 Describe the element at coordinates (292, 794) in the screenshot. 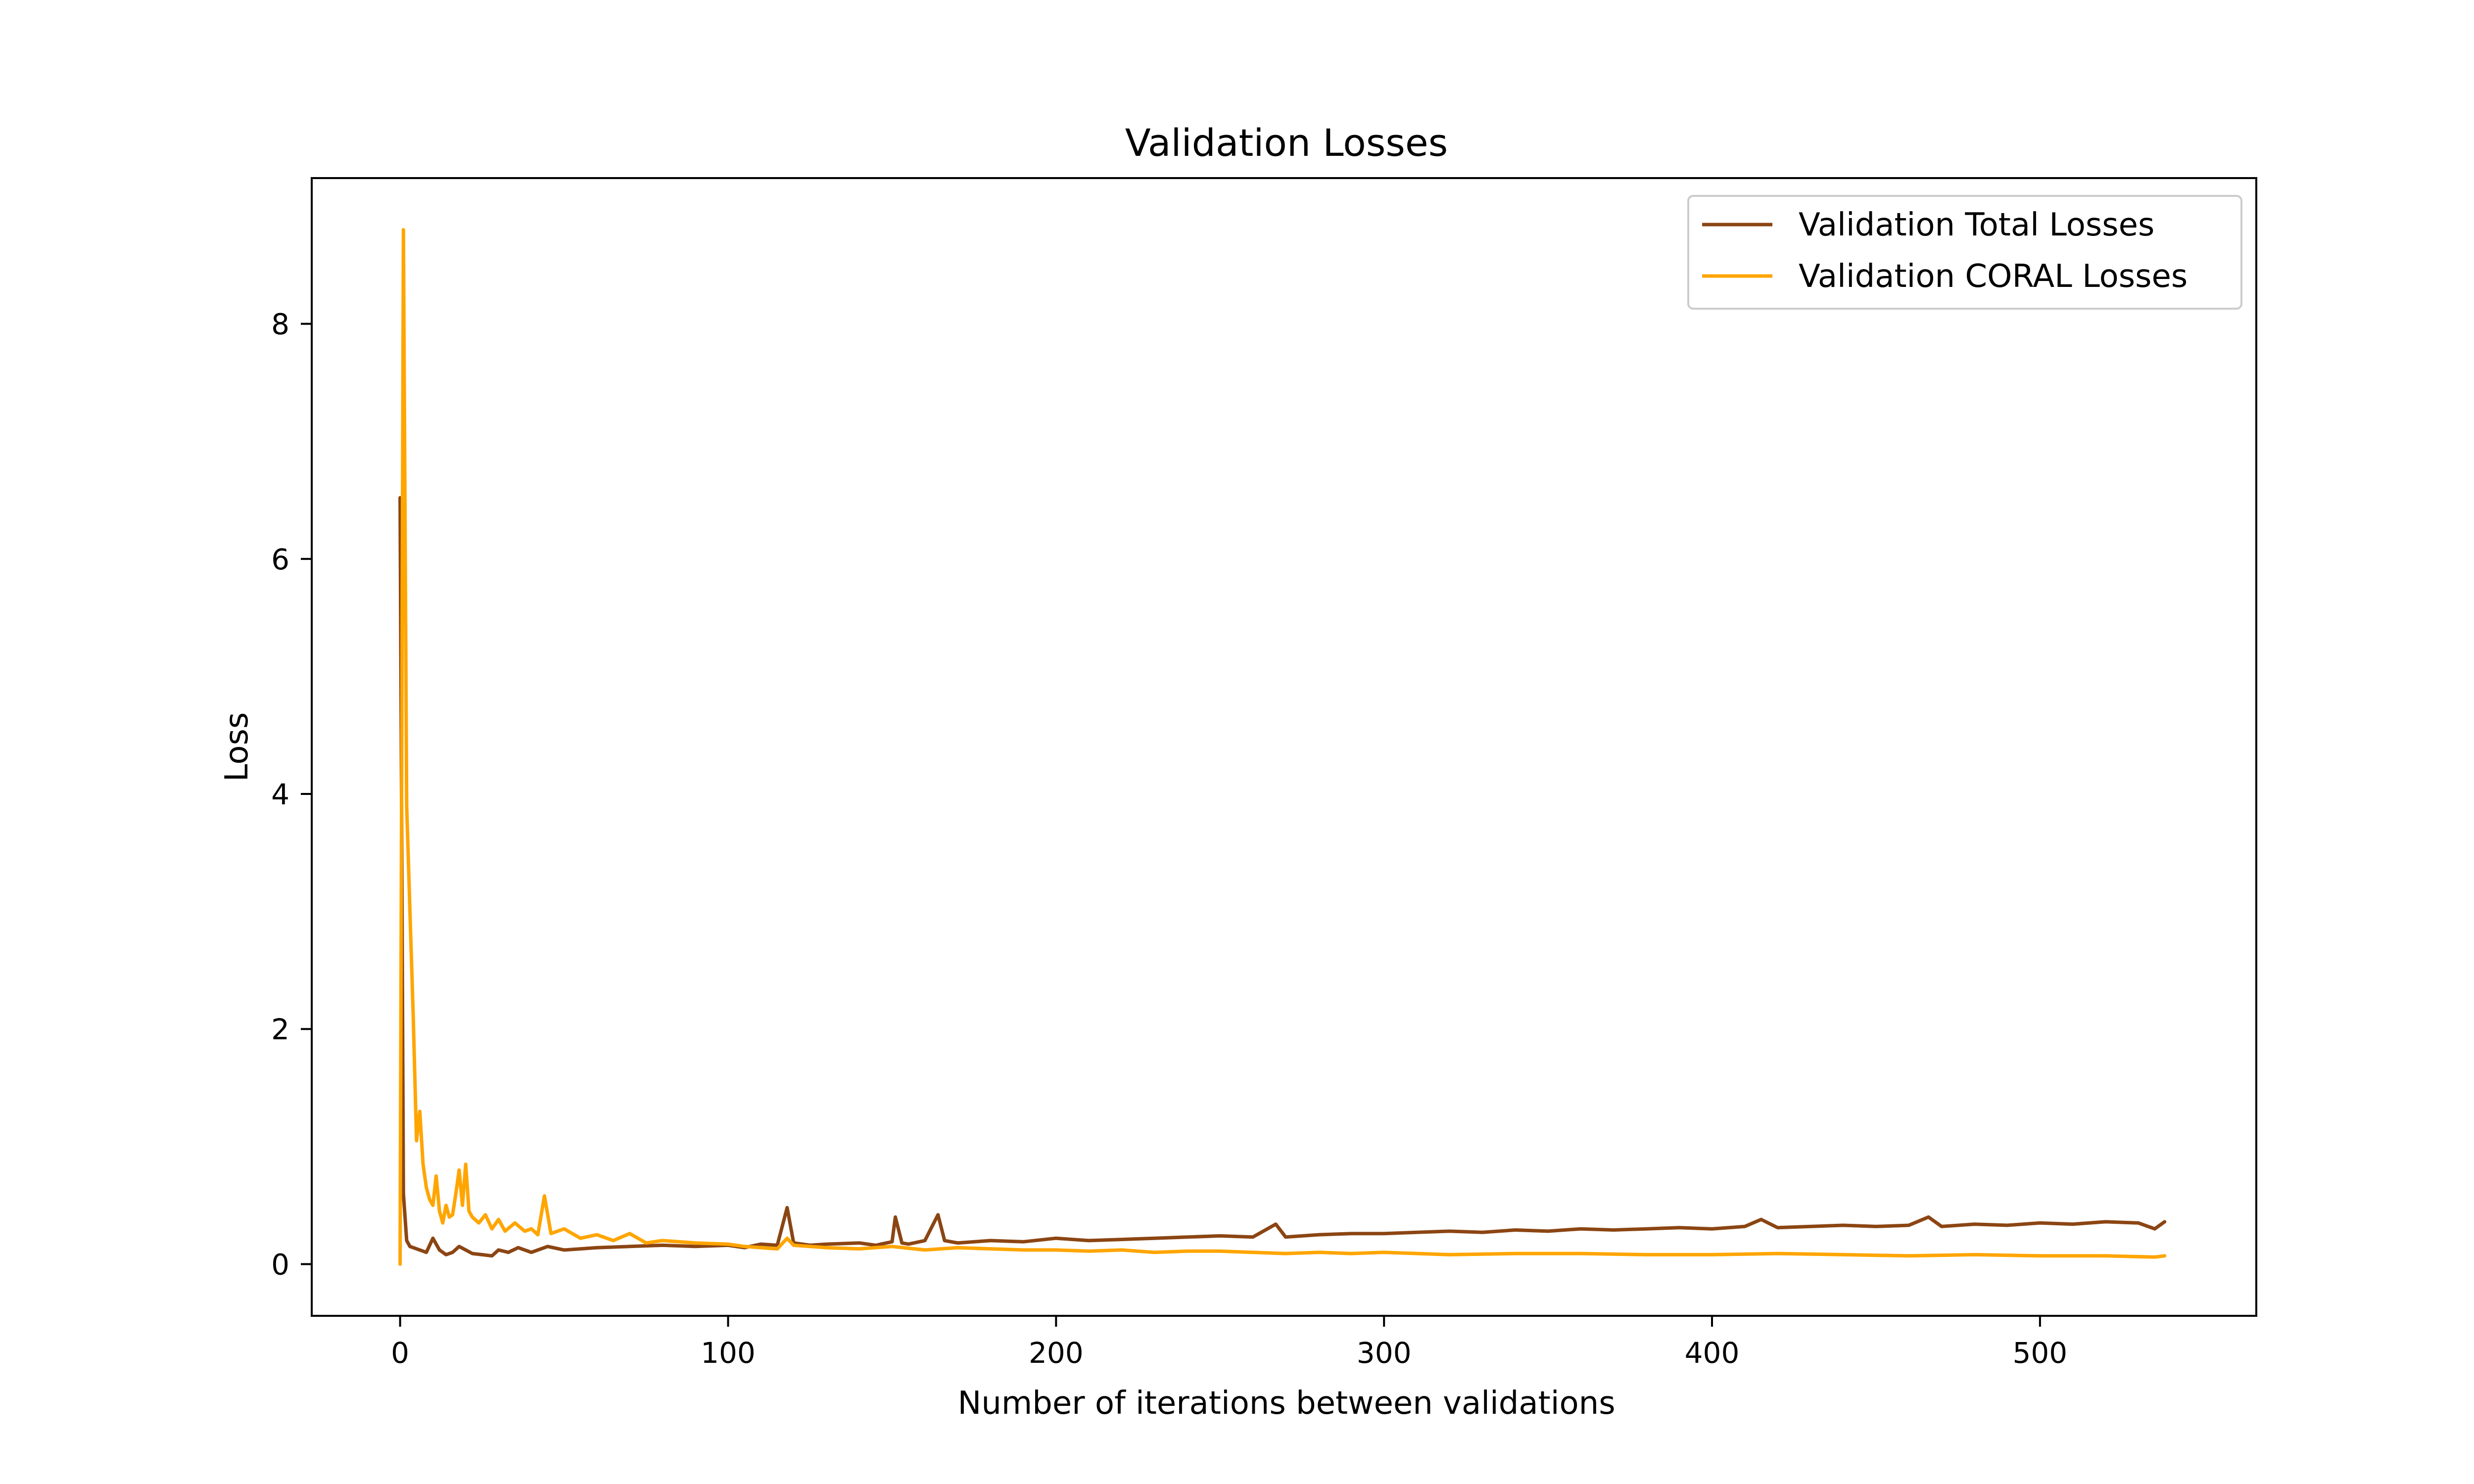

I see `y-axis: 0 2 4 6 8` at that location.